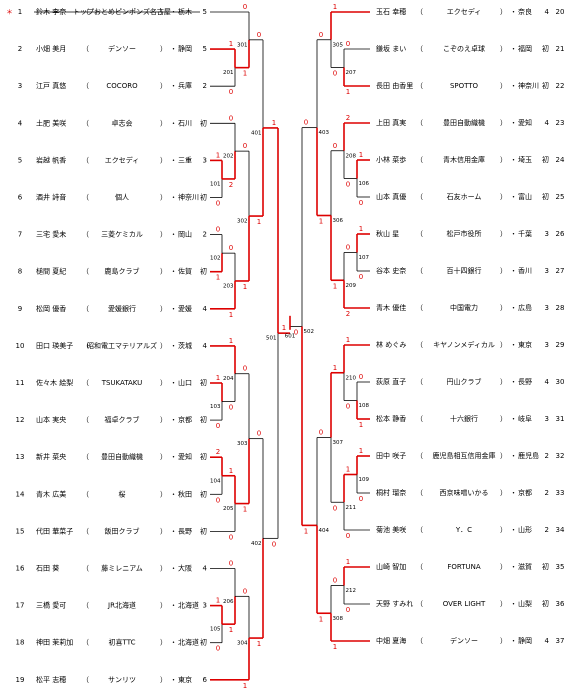 The width and height of the screenshot is (569, 689). What do you see at coordinates (20, 49) in the screenshot?
I see `player-no: 2` at bounding box center [20, 49].